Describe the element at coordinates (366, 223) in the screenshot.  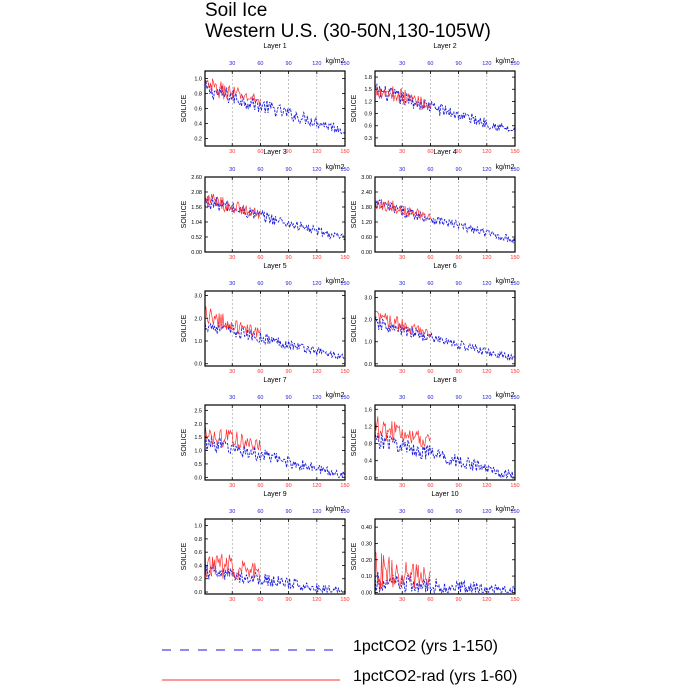
I see `y-tick-label: 1.20` at that location.